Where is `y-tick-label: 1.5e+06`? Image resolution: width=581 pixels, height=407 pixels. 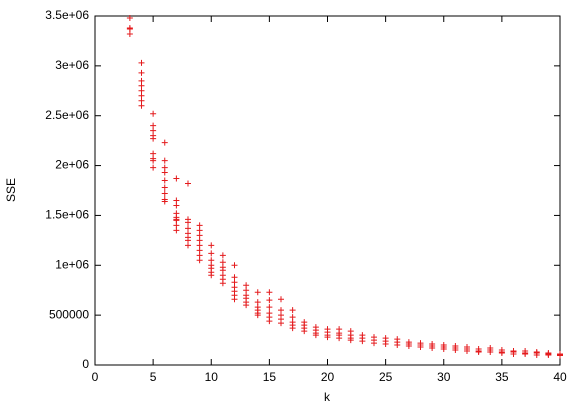 y-tick-label: 1.5e+06 is located at coordinates (67, 215).